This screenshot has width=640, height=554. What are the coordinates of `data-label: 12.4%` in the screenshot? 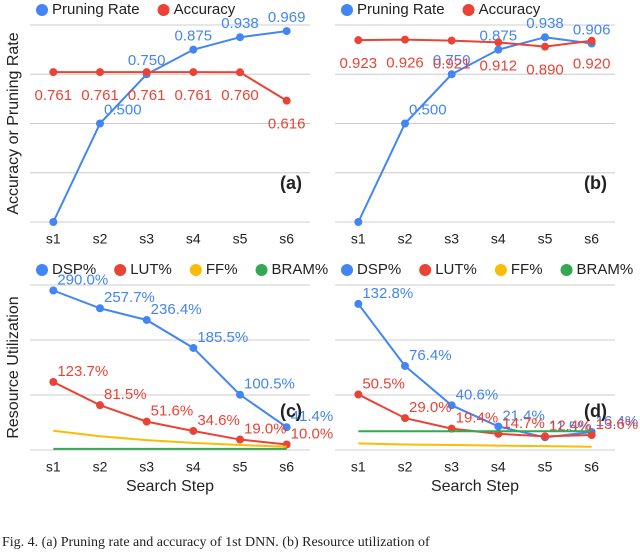 It's located at (570, 425).